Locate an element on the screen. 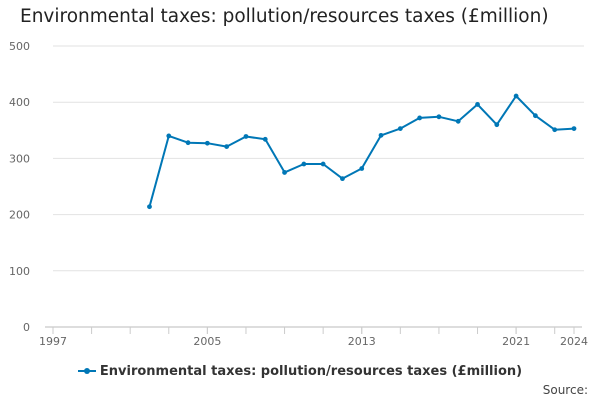  data-point-2023 is located at coordinates (555, 130).